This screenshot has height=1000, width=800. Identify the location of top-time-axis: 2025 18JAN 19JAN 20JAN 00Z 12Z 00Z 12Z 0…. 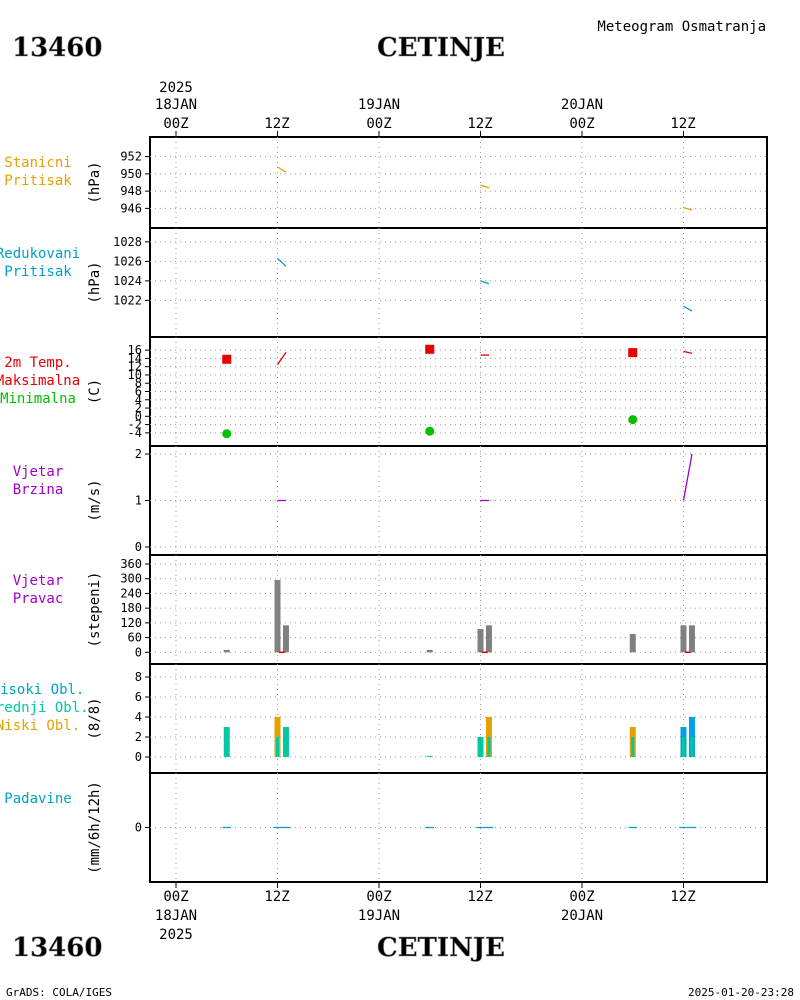
(425, 106).